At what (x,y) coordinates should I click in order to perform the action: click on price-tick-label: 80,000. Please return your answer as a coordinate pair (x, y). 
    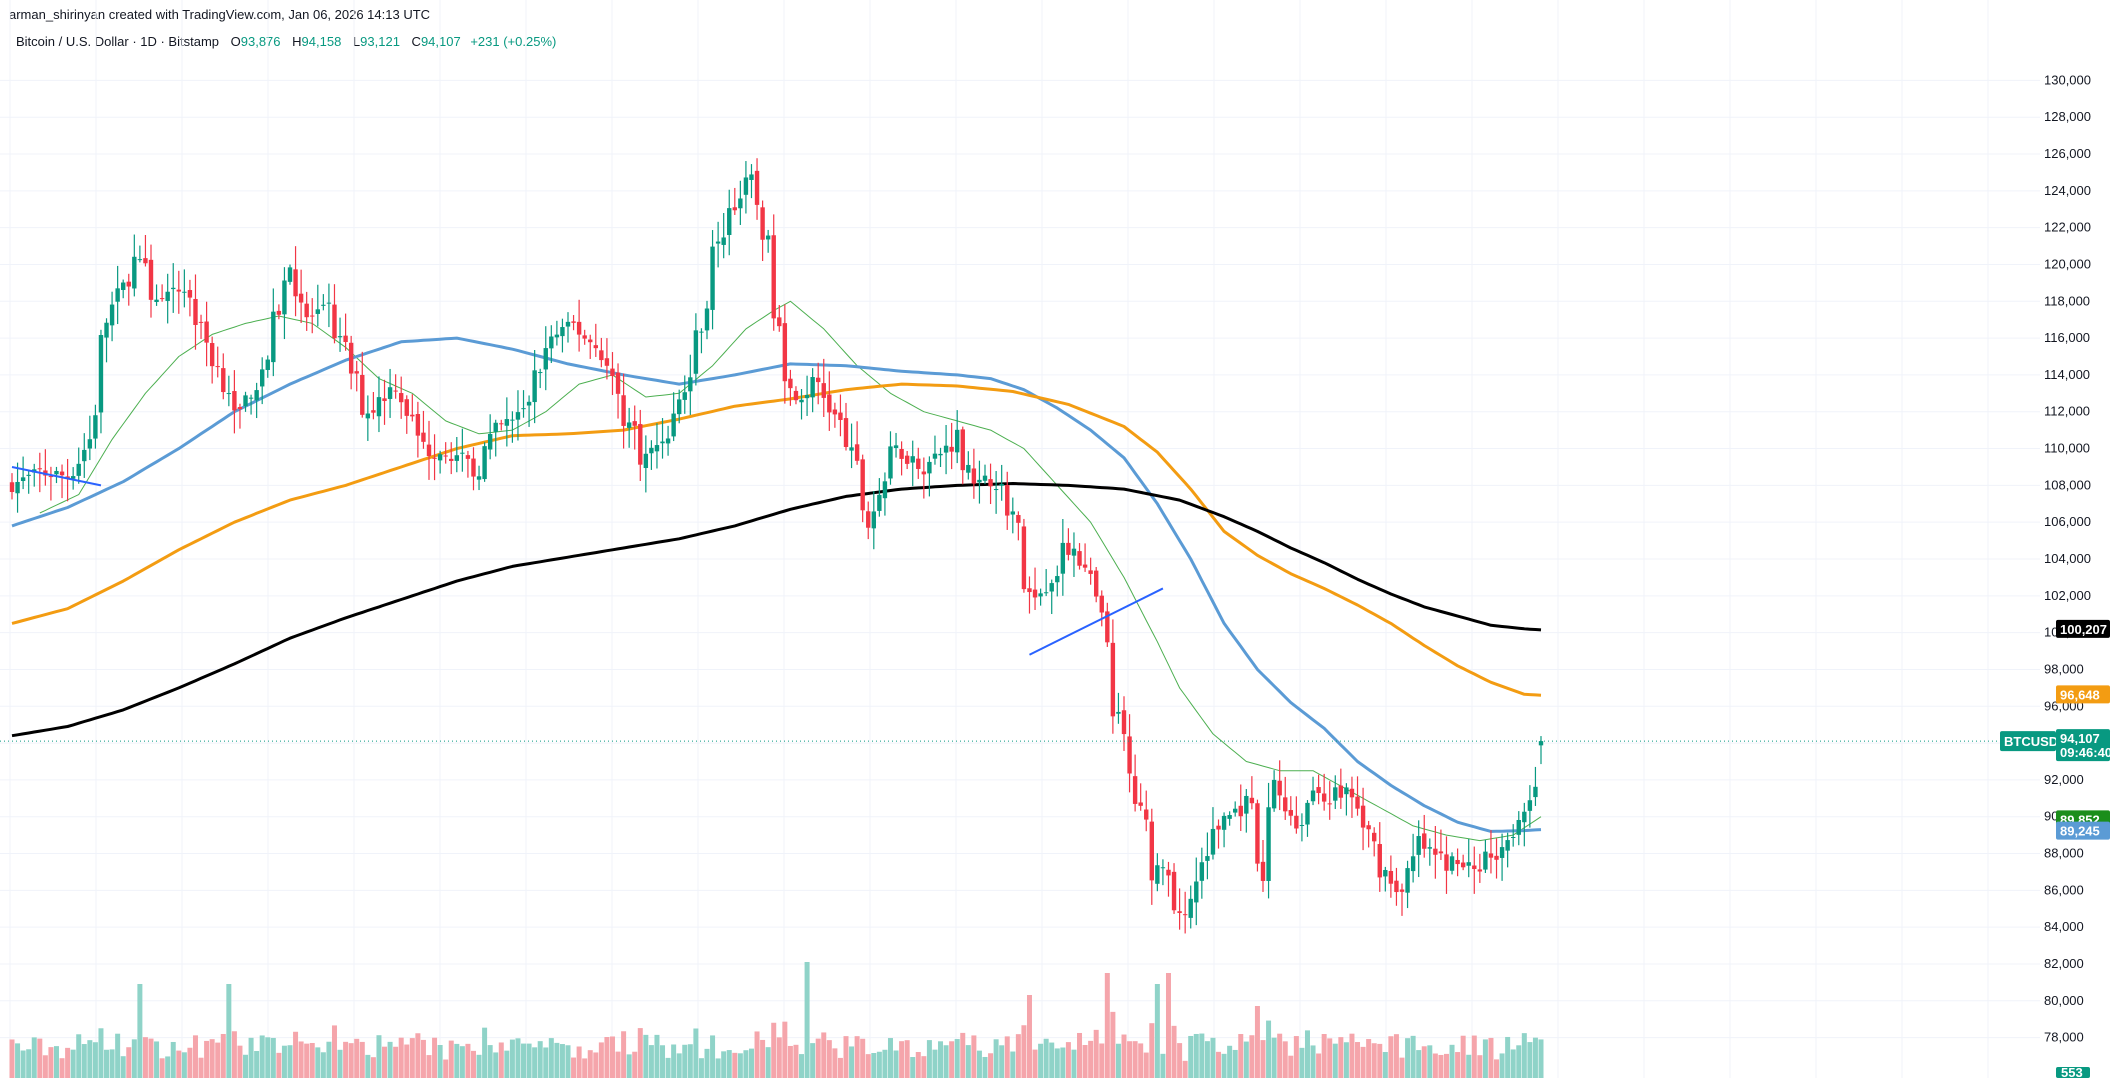
    Looking at the image, I should click on (2064, 1000).